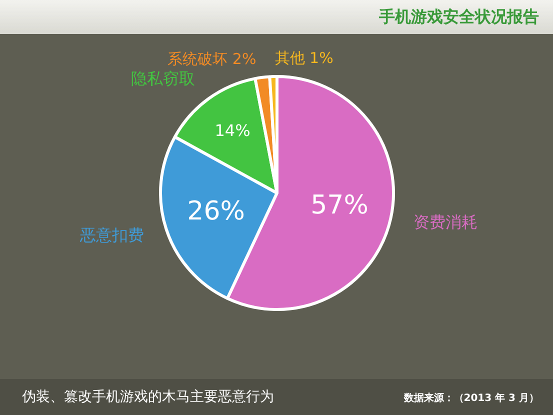  I want to click on data-label: 14%, so click(232, 130).